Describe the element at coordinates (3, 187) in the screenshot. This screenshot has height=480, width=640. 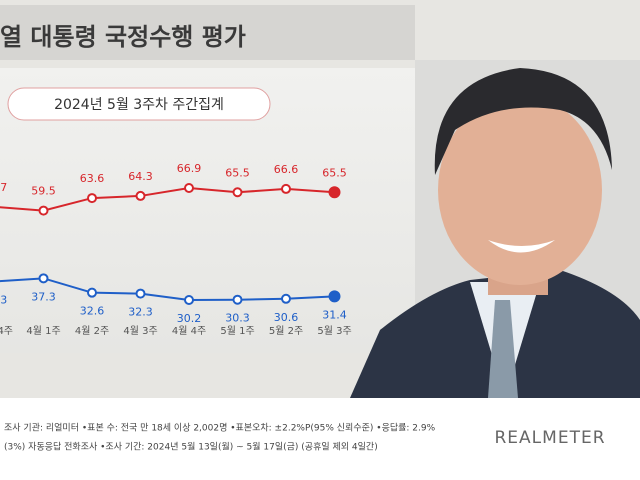
I see `data-label: 60.7` at that location.